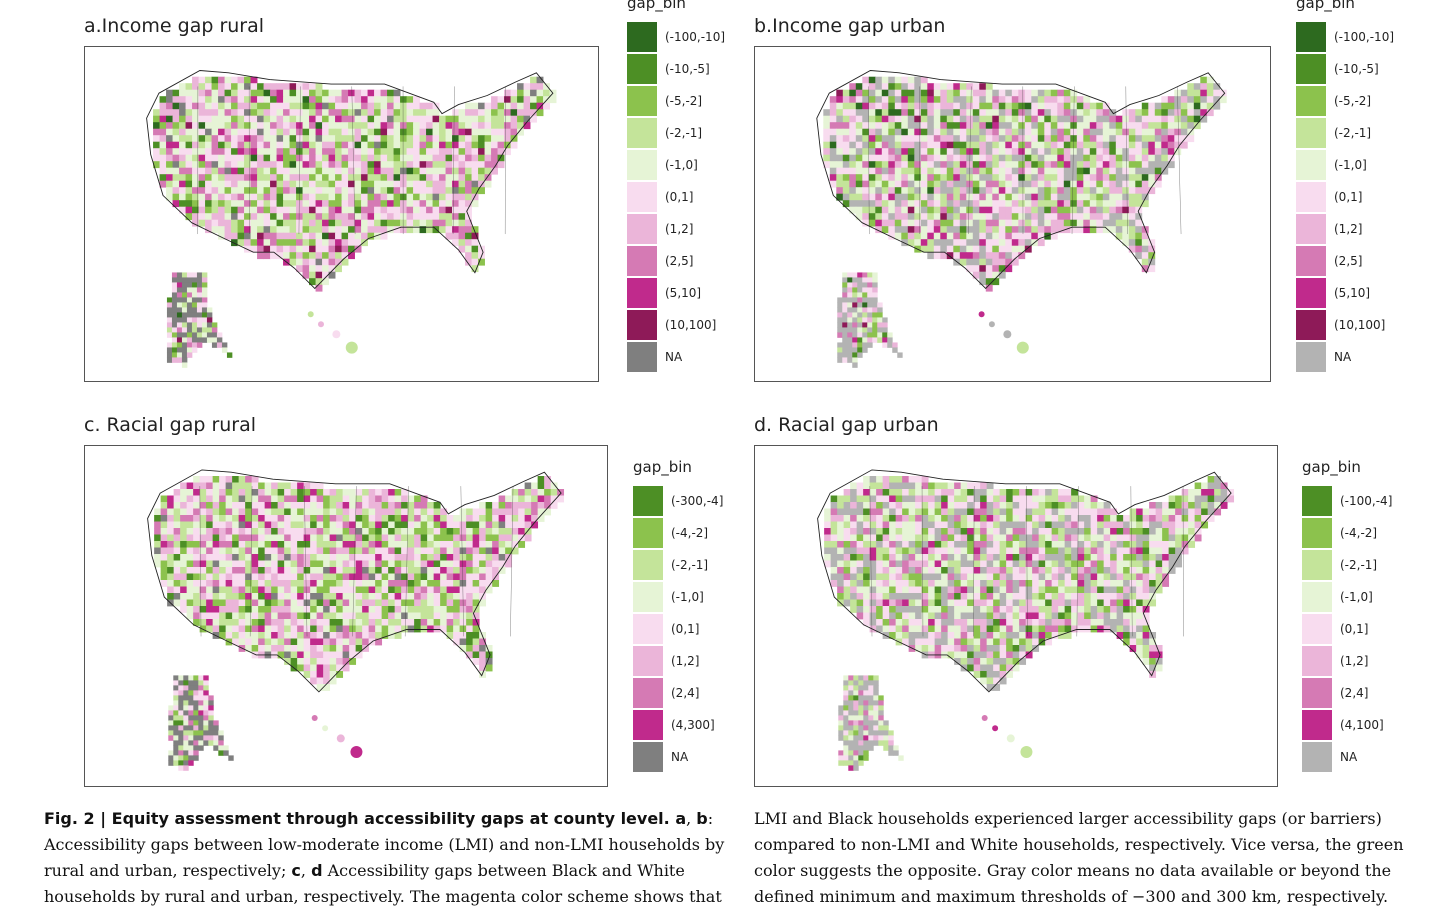 The height and width of the screenshot is (913, 1455). What do you see at coordinates (697, 501) in the screenshot?
I see `legend-label: (-300,-4]` at bounding box center [697, 501].